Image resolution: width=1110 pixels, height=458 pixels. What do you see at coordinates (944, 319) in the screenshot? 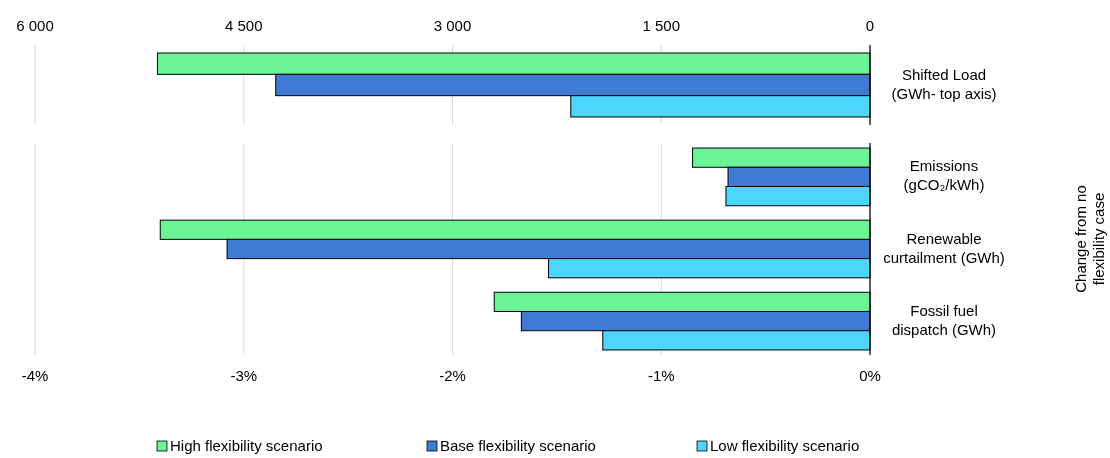
I see `y-tick-label: Fossil fuel dispatch (GWh)` at bounding box center [944, 319].